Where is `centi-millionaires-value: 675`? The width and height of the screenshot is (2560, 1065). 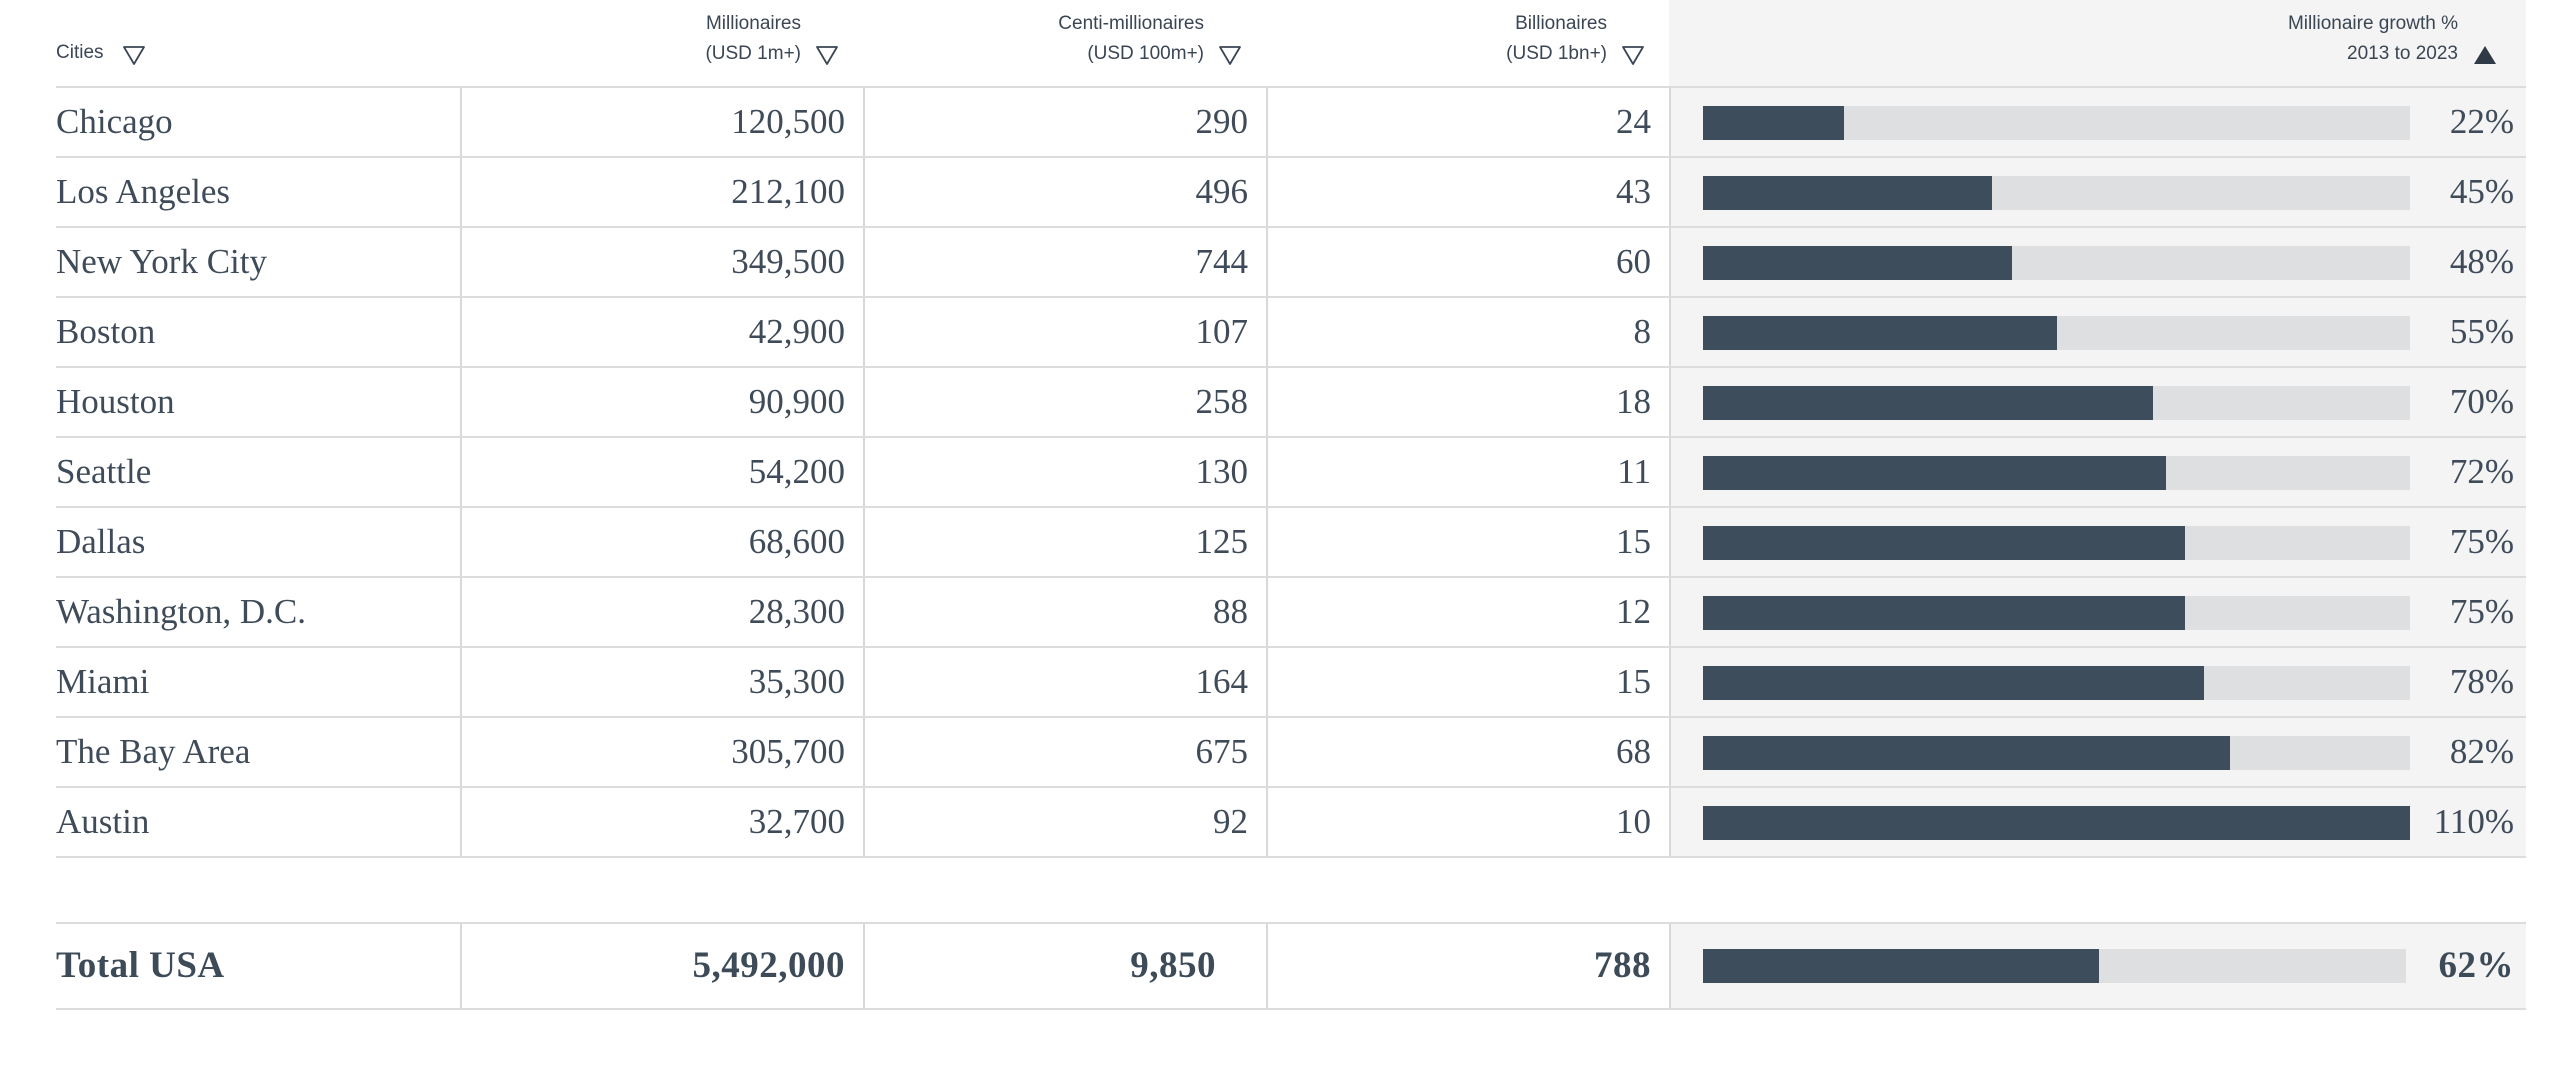
centi-millionaires-value: 675 is located at coordinates (1064, 752).